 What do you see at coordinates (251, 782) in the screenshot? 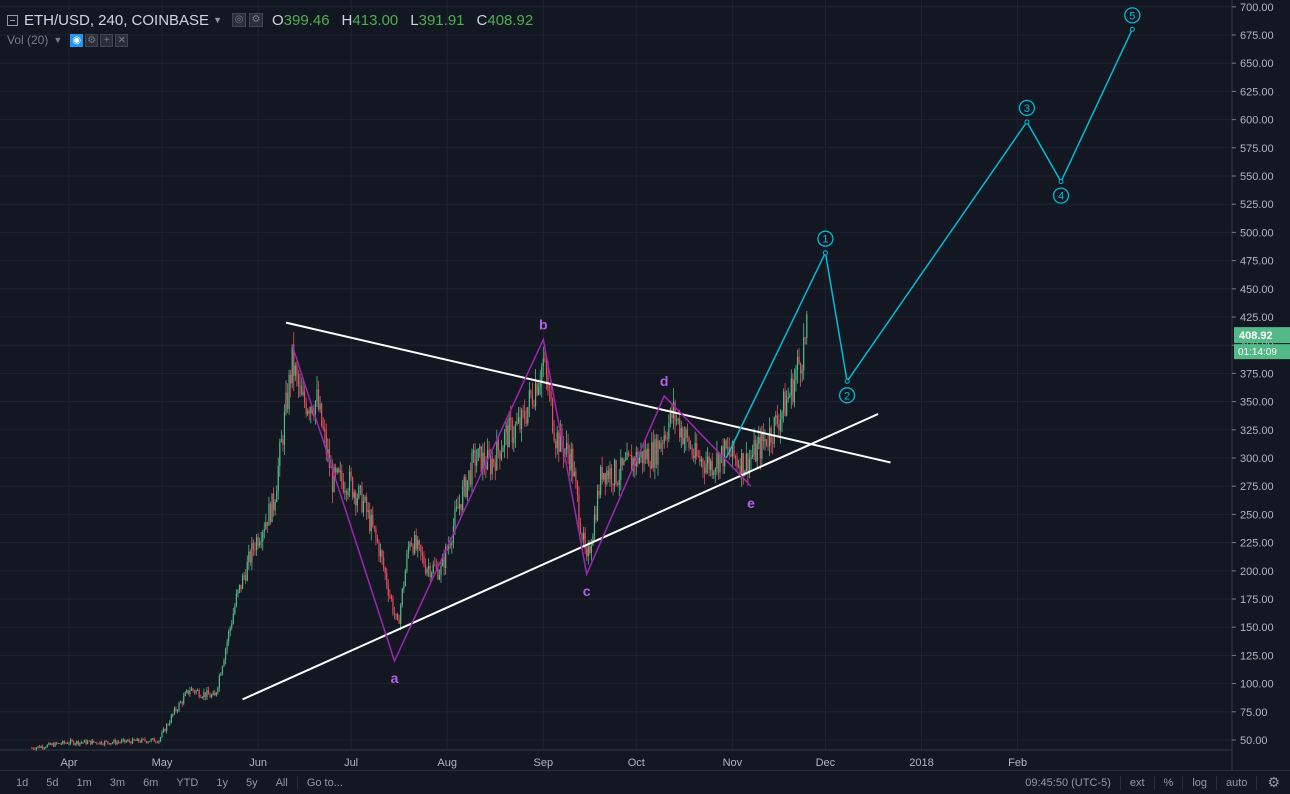
I see `range-5y: 5y` at bounding box center [251, 782].